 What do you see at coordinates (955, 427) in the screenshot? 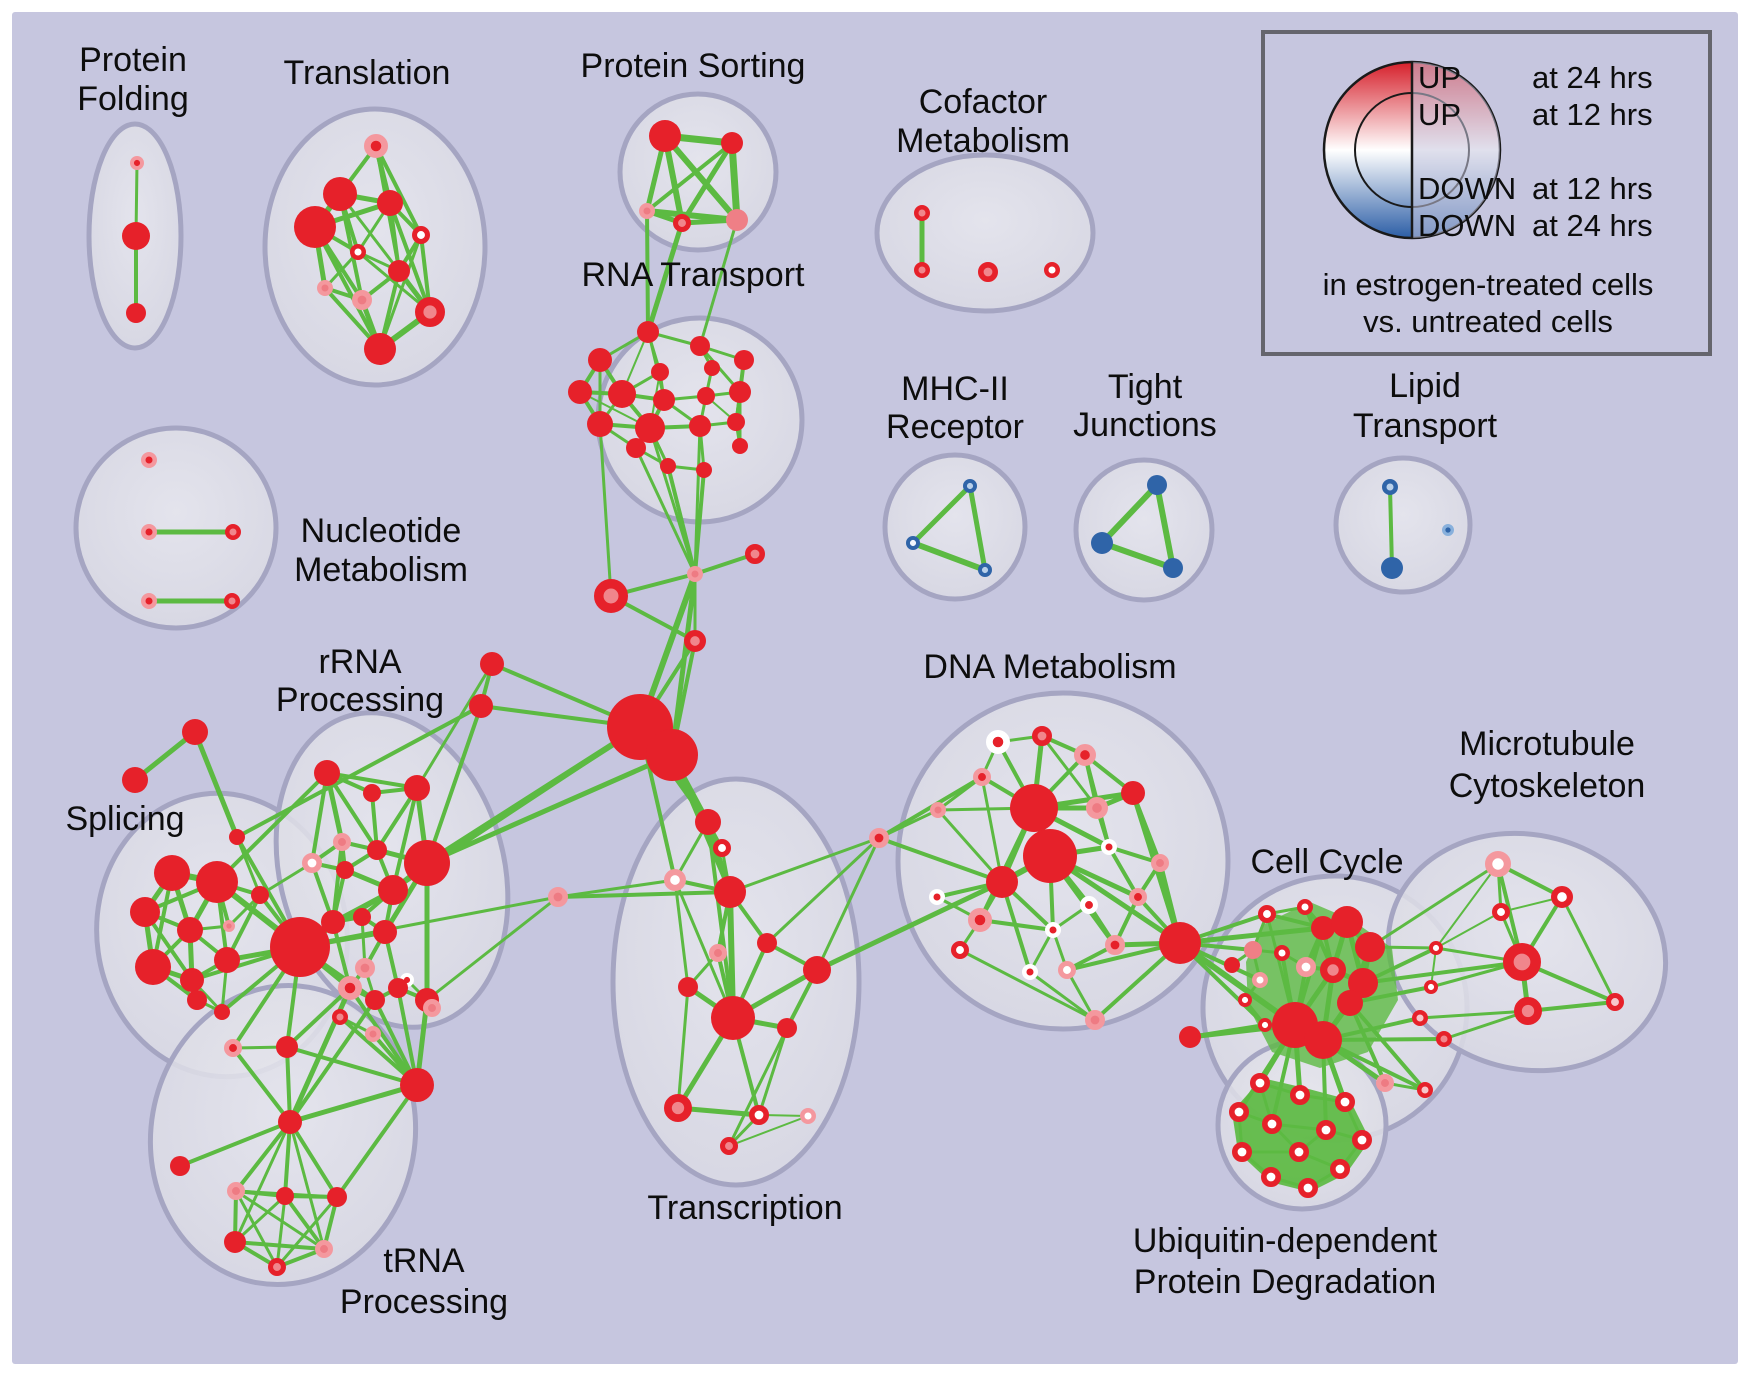
I see `cluster-label-mh: Receptor` at bounding box center [955, 427].